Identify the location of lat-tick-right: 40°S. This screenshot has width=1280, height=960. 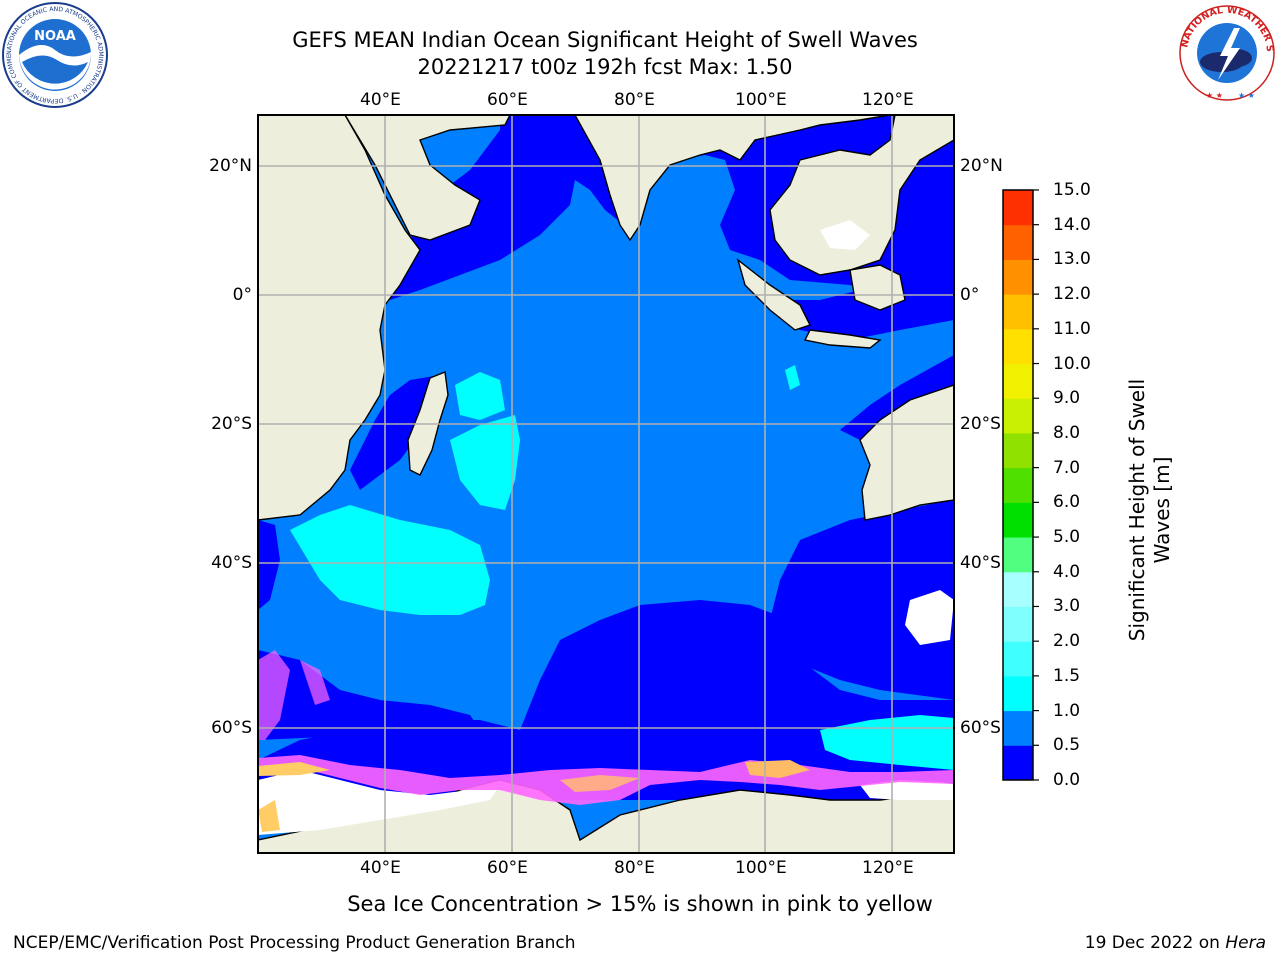
(980, 563).